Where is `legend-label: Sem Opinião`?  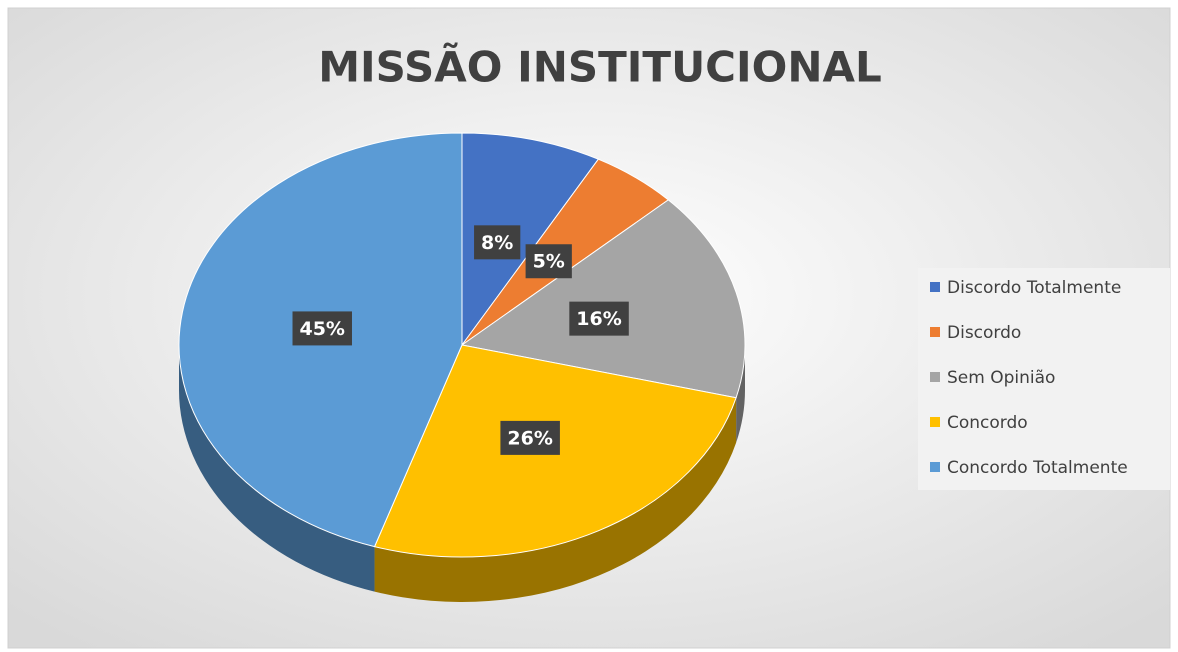
legend-label: Sem Opinião is located at coordinates (1001, 378).